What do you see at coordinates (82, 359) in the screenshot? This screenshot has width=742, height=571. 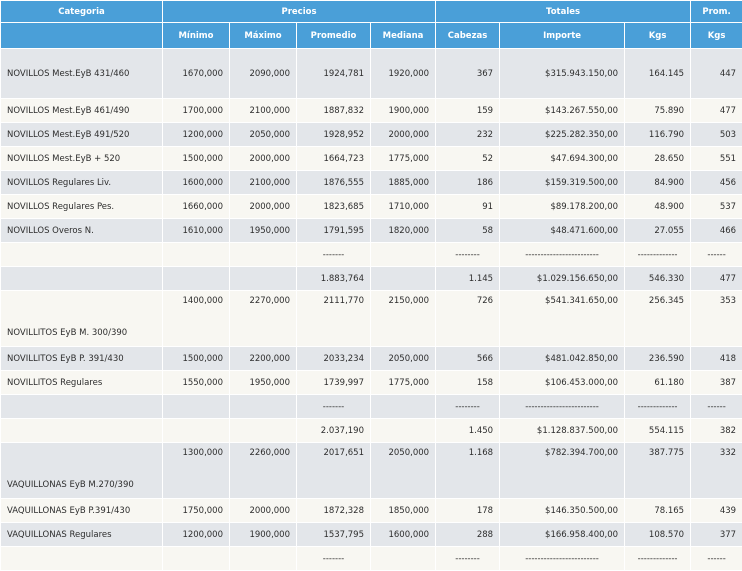 I see `category-cell: NOVILLITOS EyB P. 391/430` at bounding box center [82, 359].